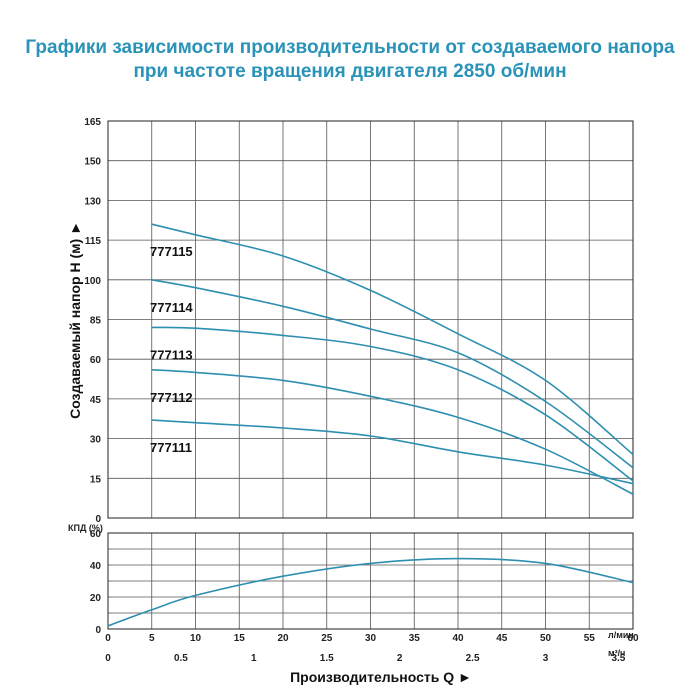  What do you see at coordinates (546, 638) in the screenshot?
I see `flow-x-tick-label: 50` at bounding box center [546, 638].